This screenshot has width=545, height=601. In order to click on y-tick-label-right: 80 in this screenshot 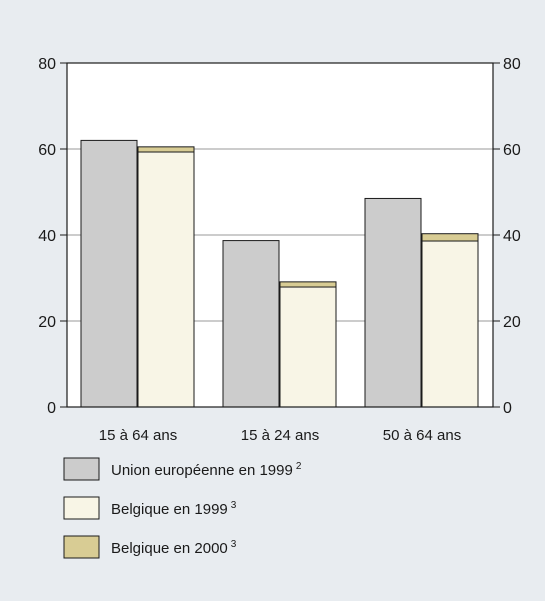, I will do `click(512, 64)`.